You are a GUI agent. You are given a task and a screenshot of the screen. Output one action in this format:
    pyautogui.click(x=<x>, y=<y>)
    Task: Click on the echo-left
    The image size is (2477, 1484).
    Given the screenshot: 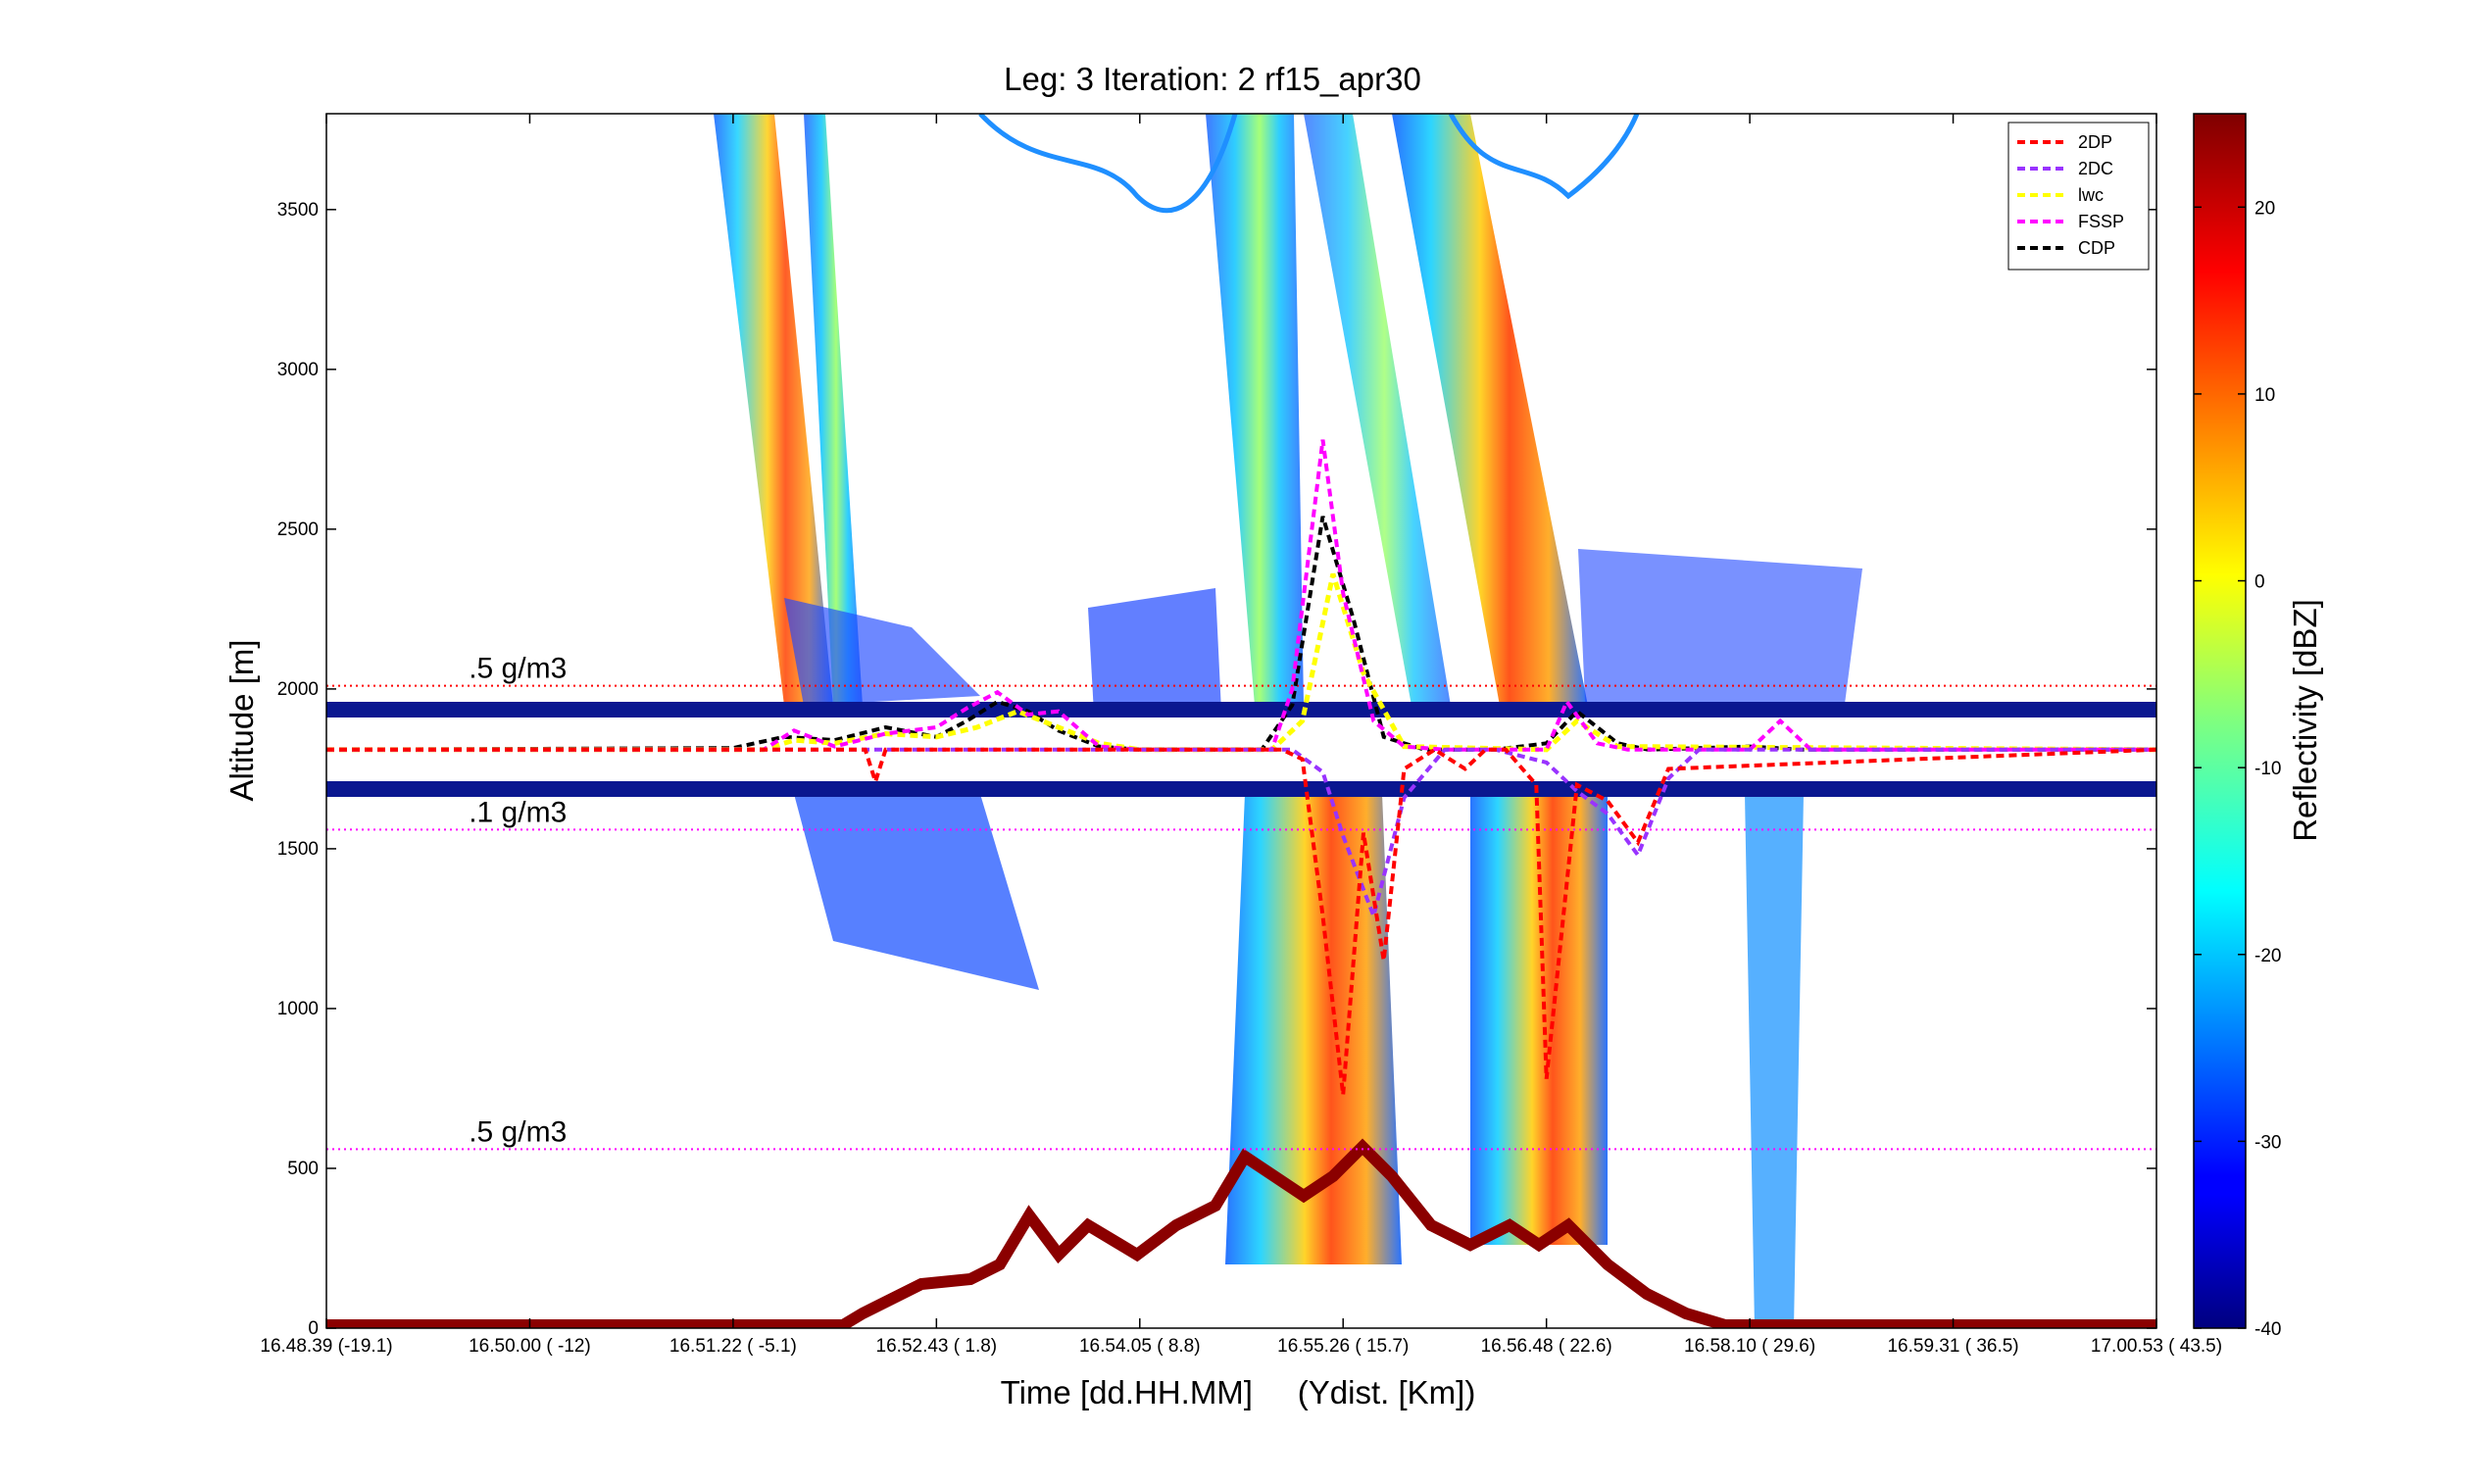 What is the action you would take?
    pyautogui.click(x=882, y=652)
    